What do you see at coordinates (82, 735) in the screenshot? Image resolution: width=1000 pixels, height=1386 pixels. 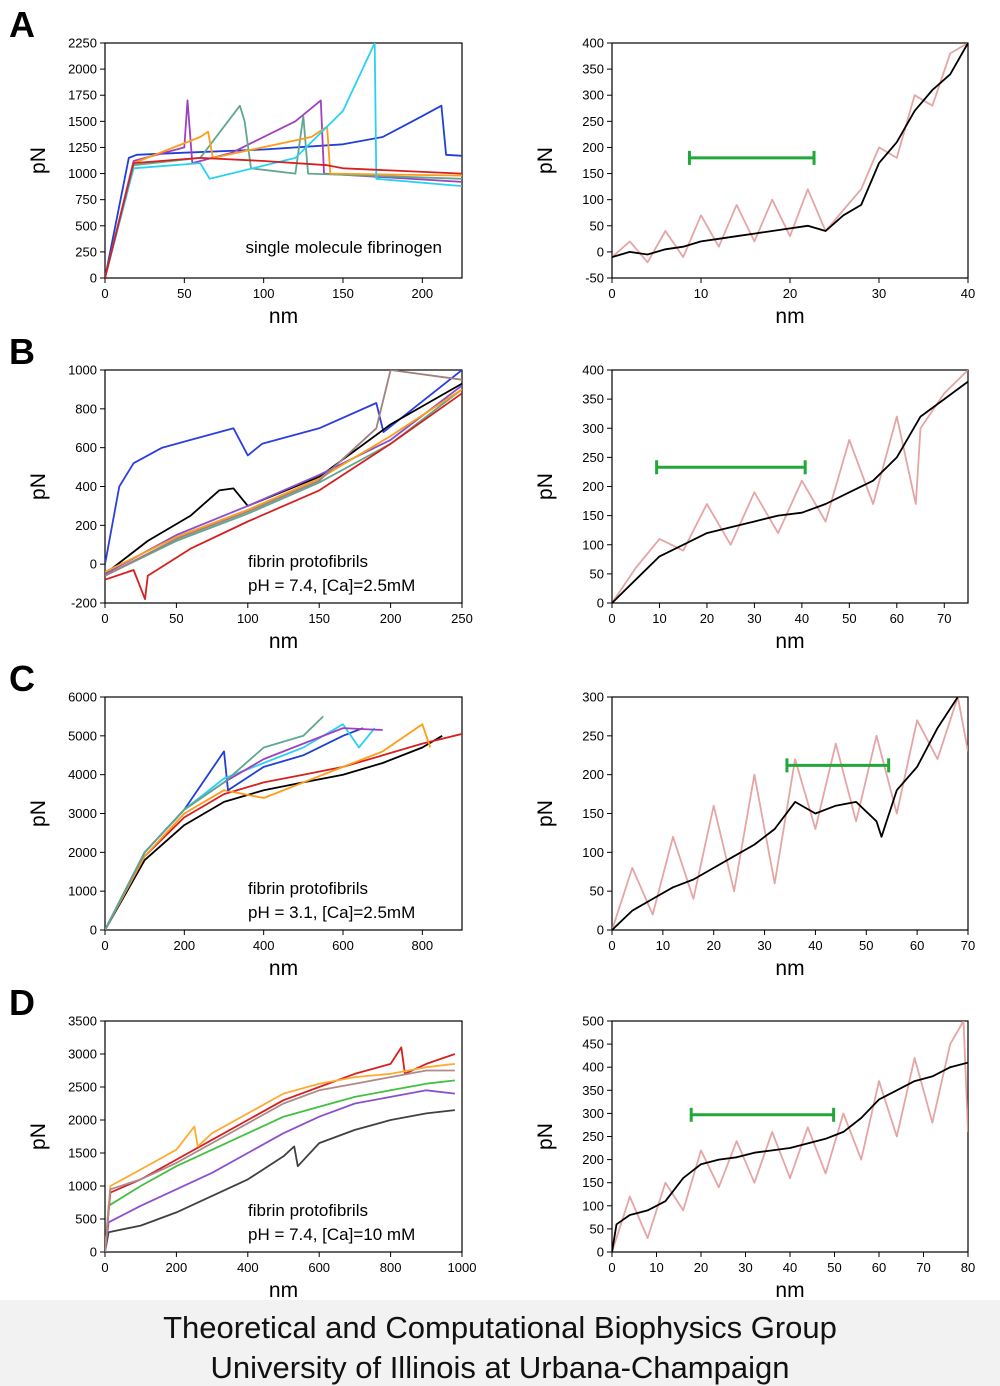 I see `panel-c-left-ytick-label: 5000` at bounding box center [82, 735].